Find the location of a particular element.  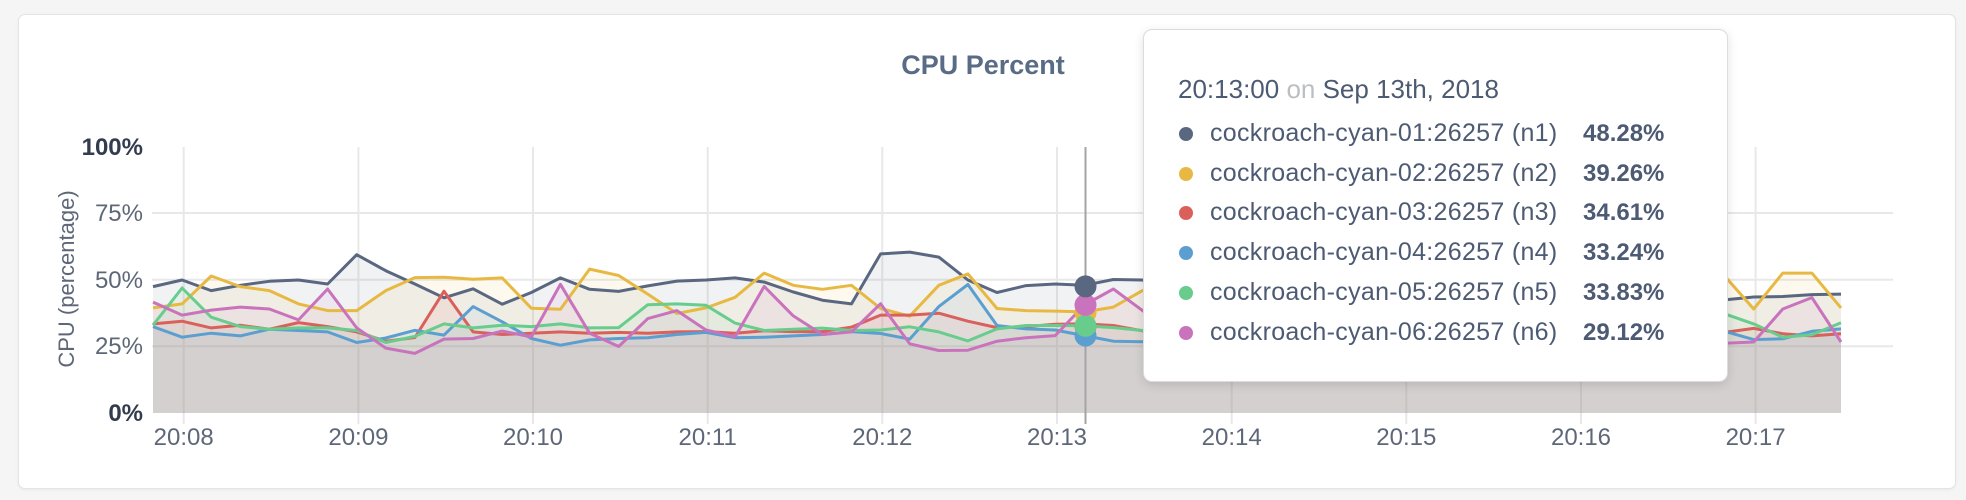

svg-text: 25% is located at coordinates (119, 346).